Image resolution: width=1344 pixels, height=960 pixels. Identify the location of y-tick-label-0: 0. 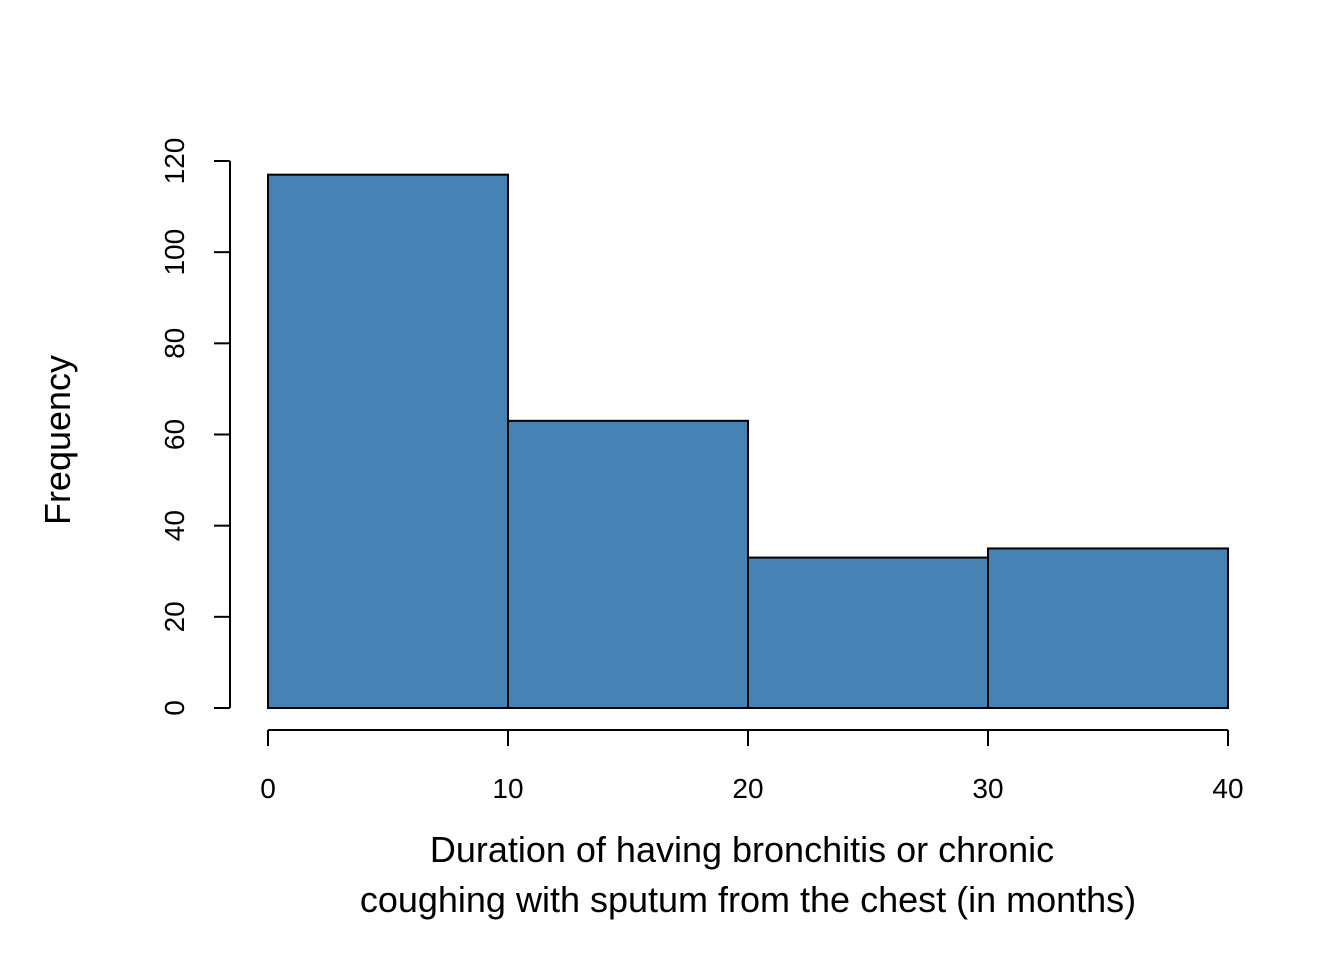
(174, 708).